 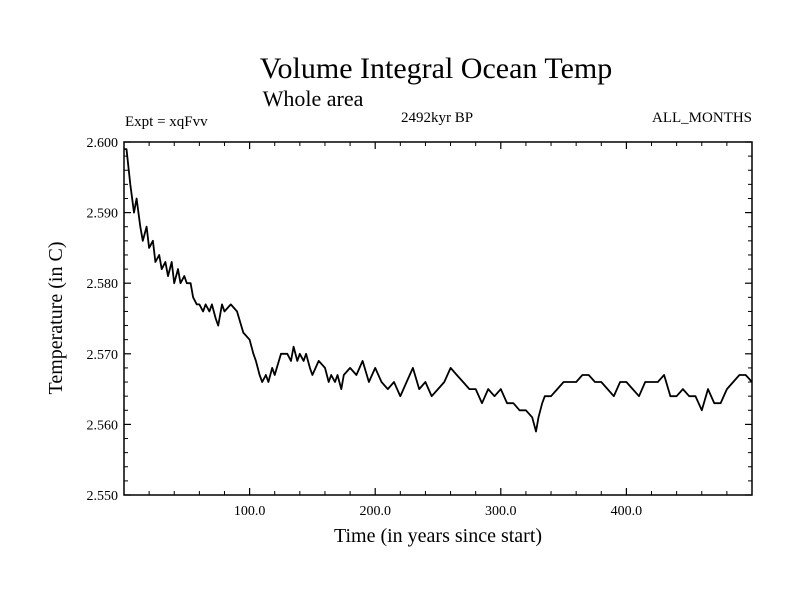 What do you see at coordinates (166, 122) in the screenshot?
I see `experiment-label: Expt = xqFvv` at bounding box center [166, 122].